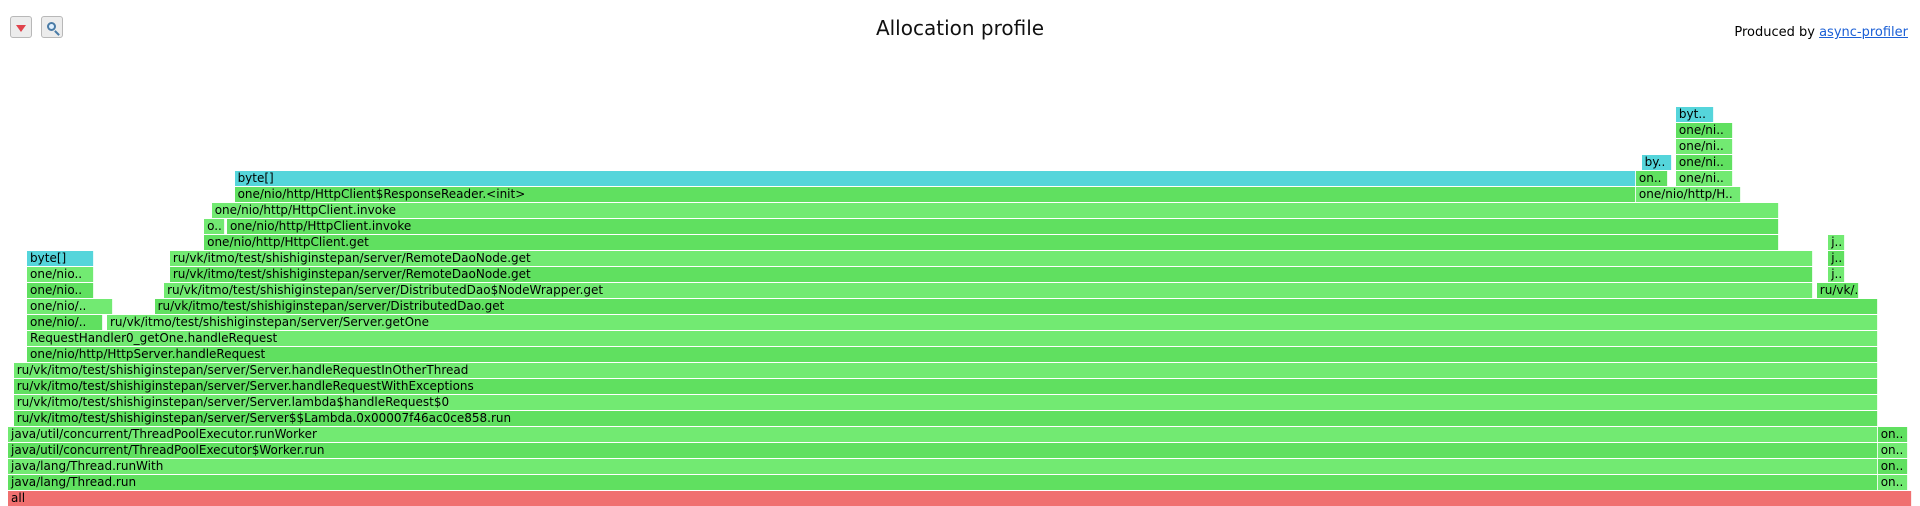  Describe the element at coordinates (943, 466) in the screenshot. I see `flame-frame: java/lang/Thread.runWith` at that location.